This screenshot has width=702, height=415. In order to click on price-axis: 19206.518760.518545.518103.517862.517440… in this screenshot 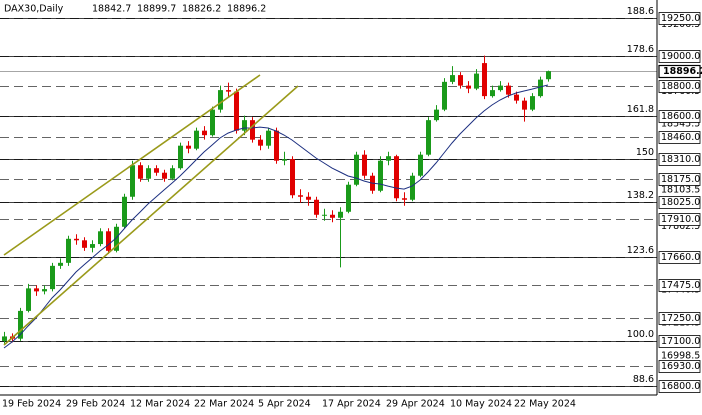, I will do `click(680, 203)`.